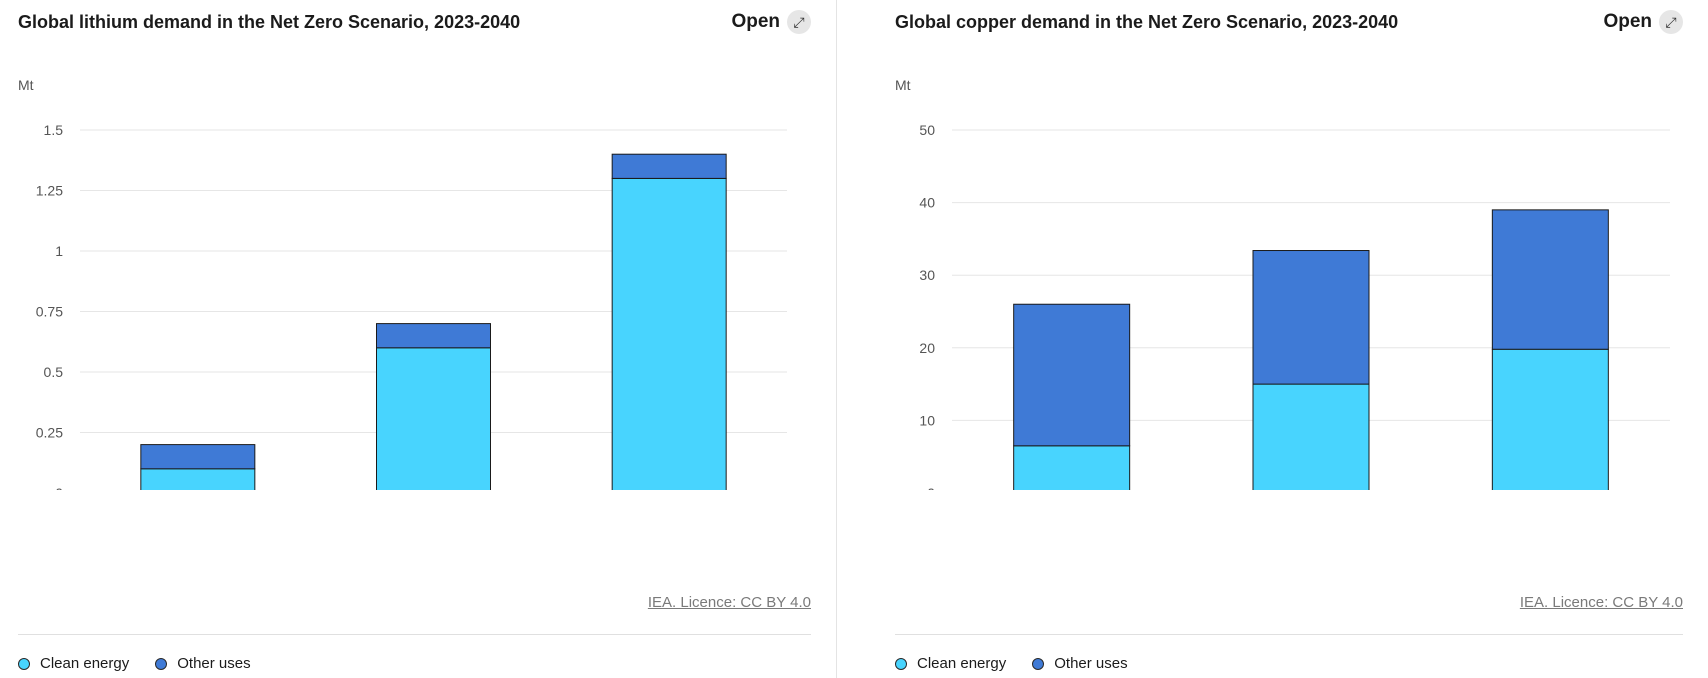 Image resolution: width=1708 pixels, height=678 pixels. What do you see at coordinates (54, 130) in the screenshot?
I see `y-tick-label: 1.5` at bounding box center [54, 130].